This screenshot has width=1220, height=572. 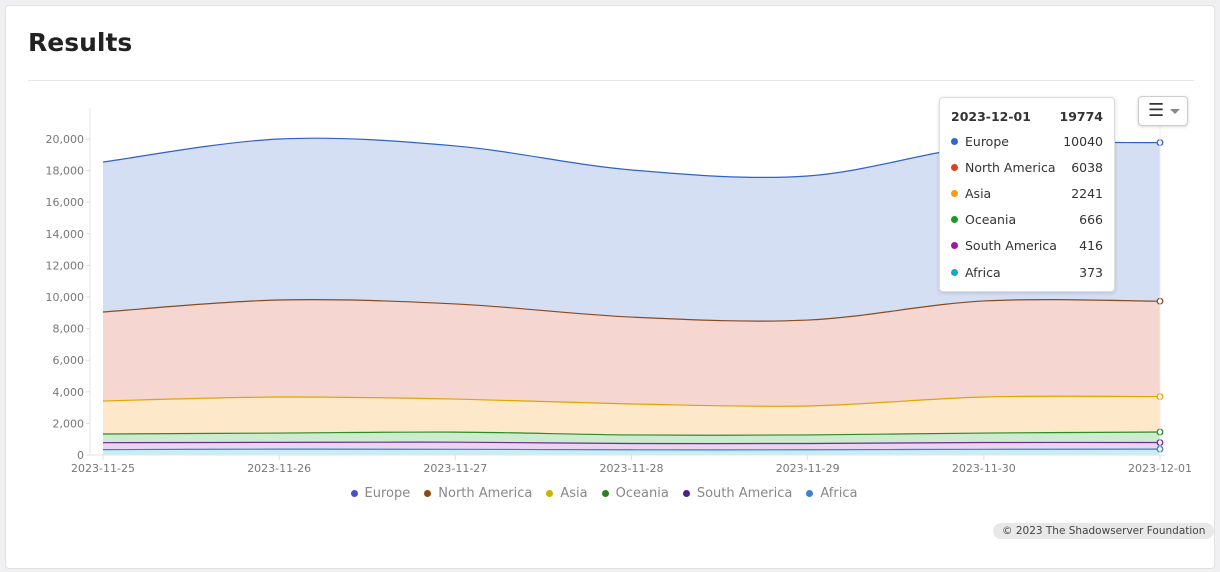 I want to click on area-oceania, so click(x=631, y=438).